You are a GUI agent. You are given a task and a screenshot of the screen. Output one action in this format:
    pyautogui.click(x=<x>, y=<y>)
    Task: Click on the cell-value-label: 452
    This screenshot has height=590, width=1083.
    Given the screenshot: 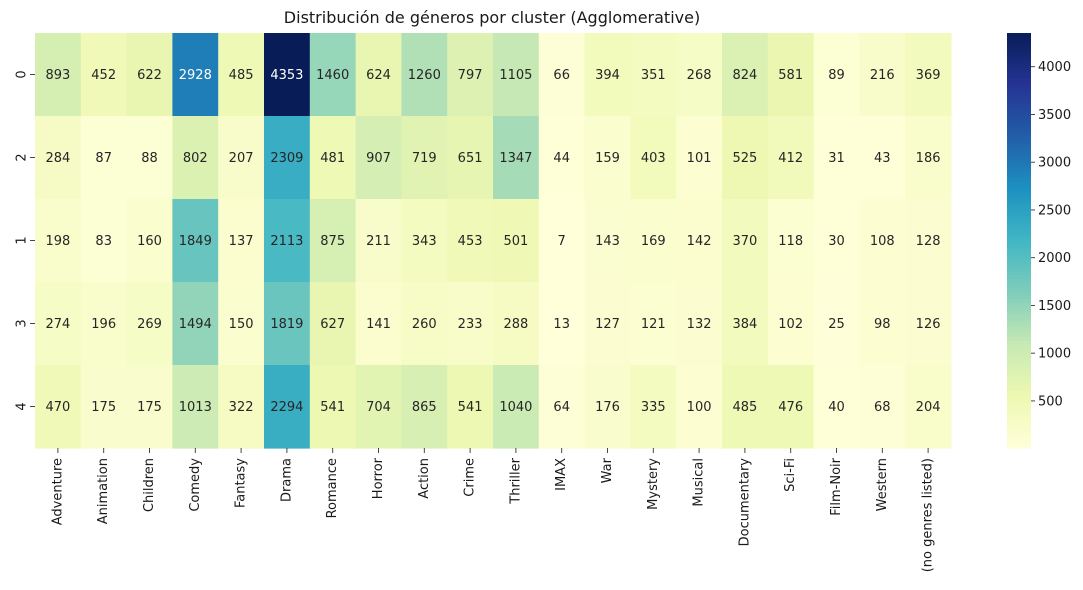 What is the action you would take?
    pyautogui.click(x=103, y=75)
    